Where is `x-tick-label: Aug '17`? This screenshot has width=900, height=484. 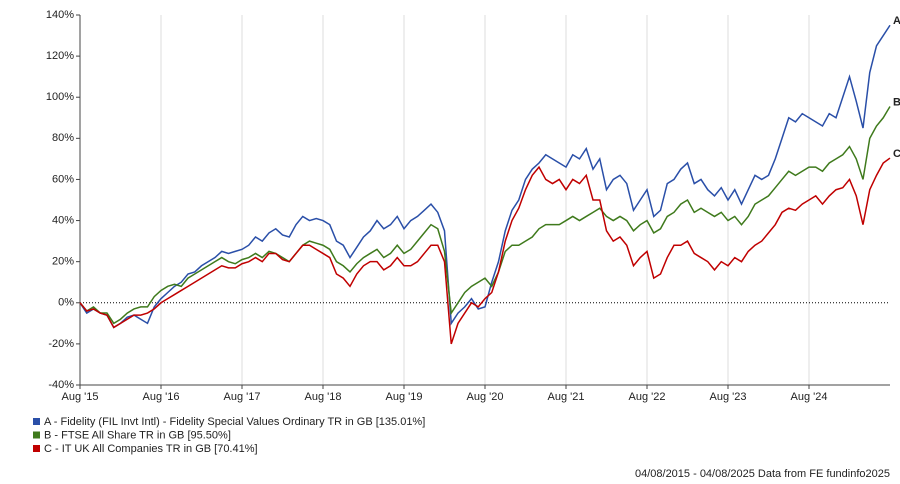 x-tick-label: Aug '17 is located at coordinates (242, 397).